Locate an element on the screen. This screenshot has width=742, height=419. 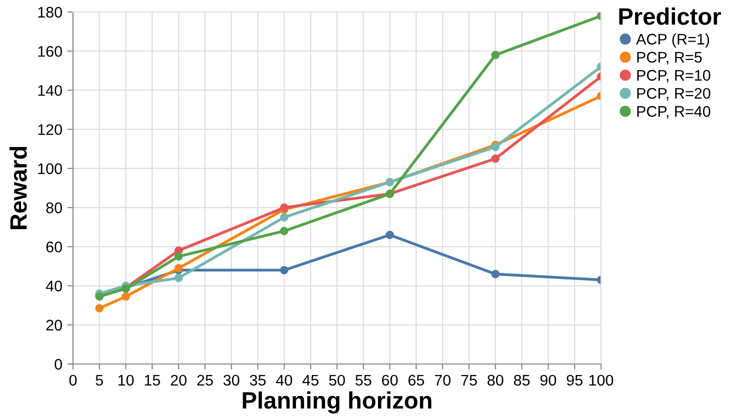
x-tick-label: 45 is located at coordinates (310, 380).